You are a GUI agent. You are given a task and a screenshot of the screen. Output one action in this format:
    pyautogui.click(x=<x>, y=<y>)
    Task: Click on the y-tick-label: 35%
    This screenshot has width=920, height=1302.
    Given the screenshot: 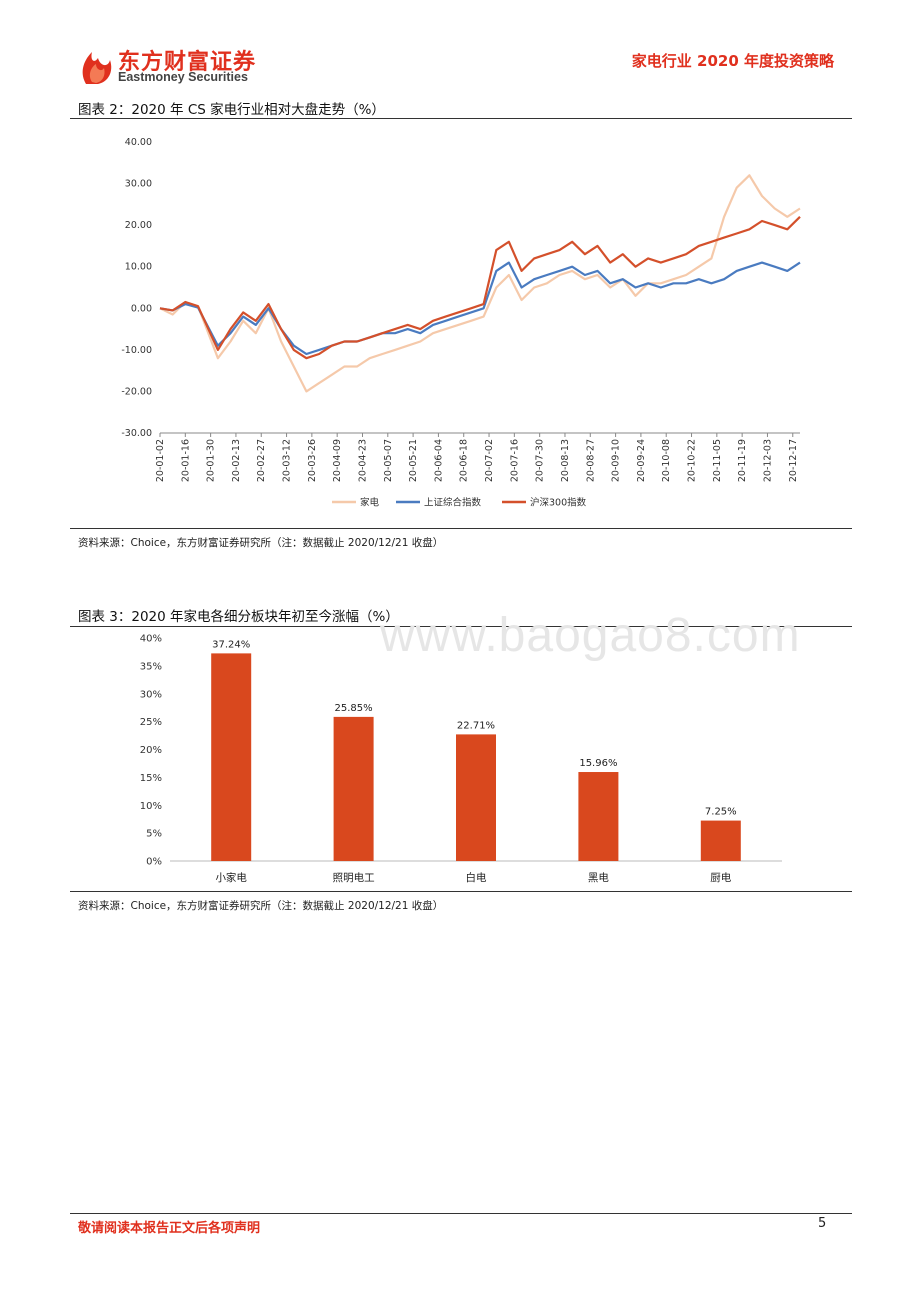 What is the action you would take?
    pyautogui.click(x=151, y=666)
    